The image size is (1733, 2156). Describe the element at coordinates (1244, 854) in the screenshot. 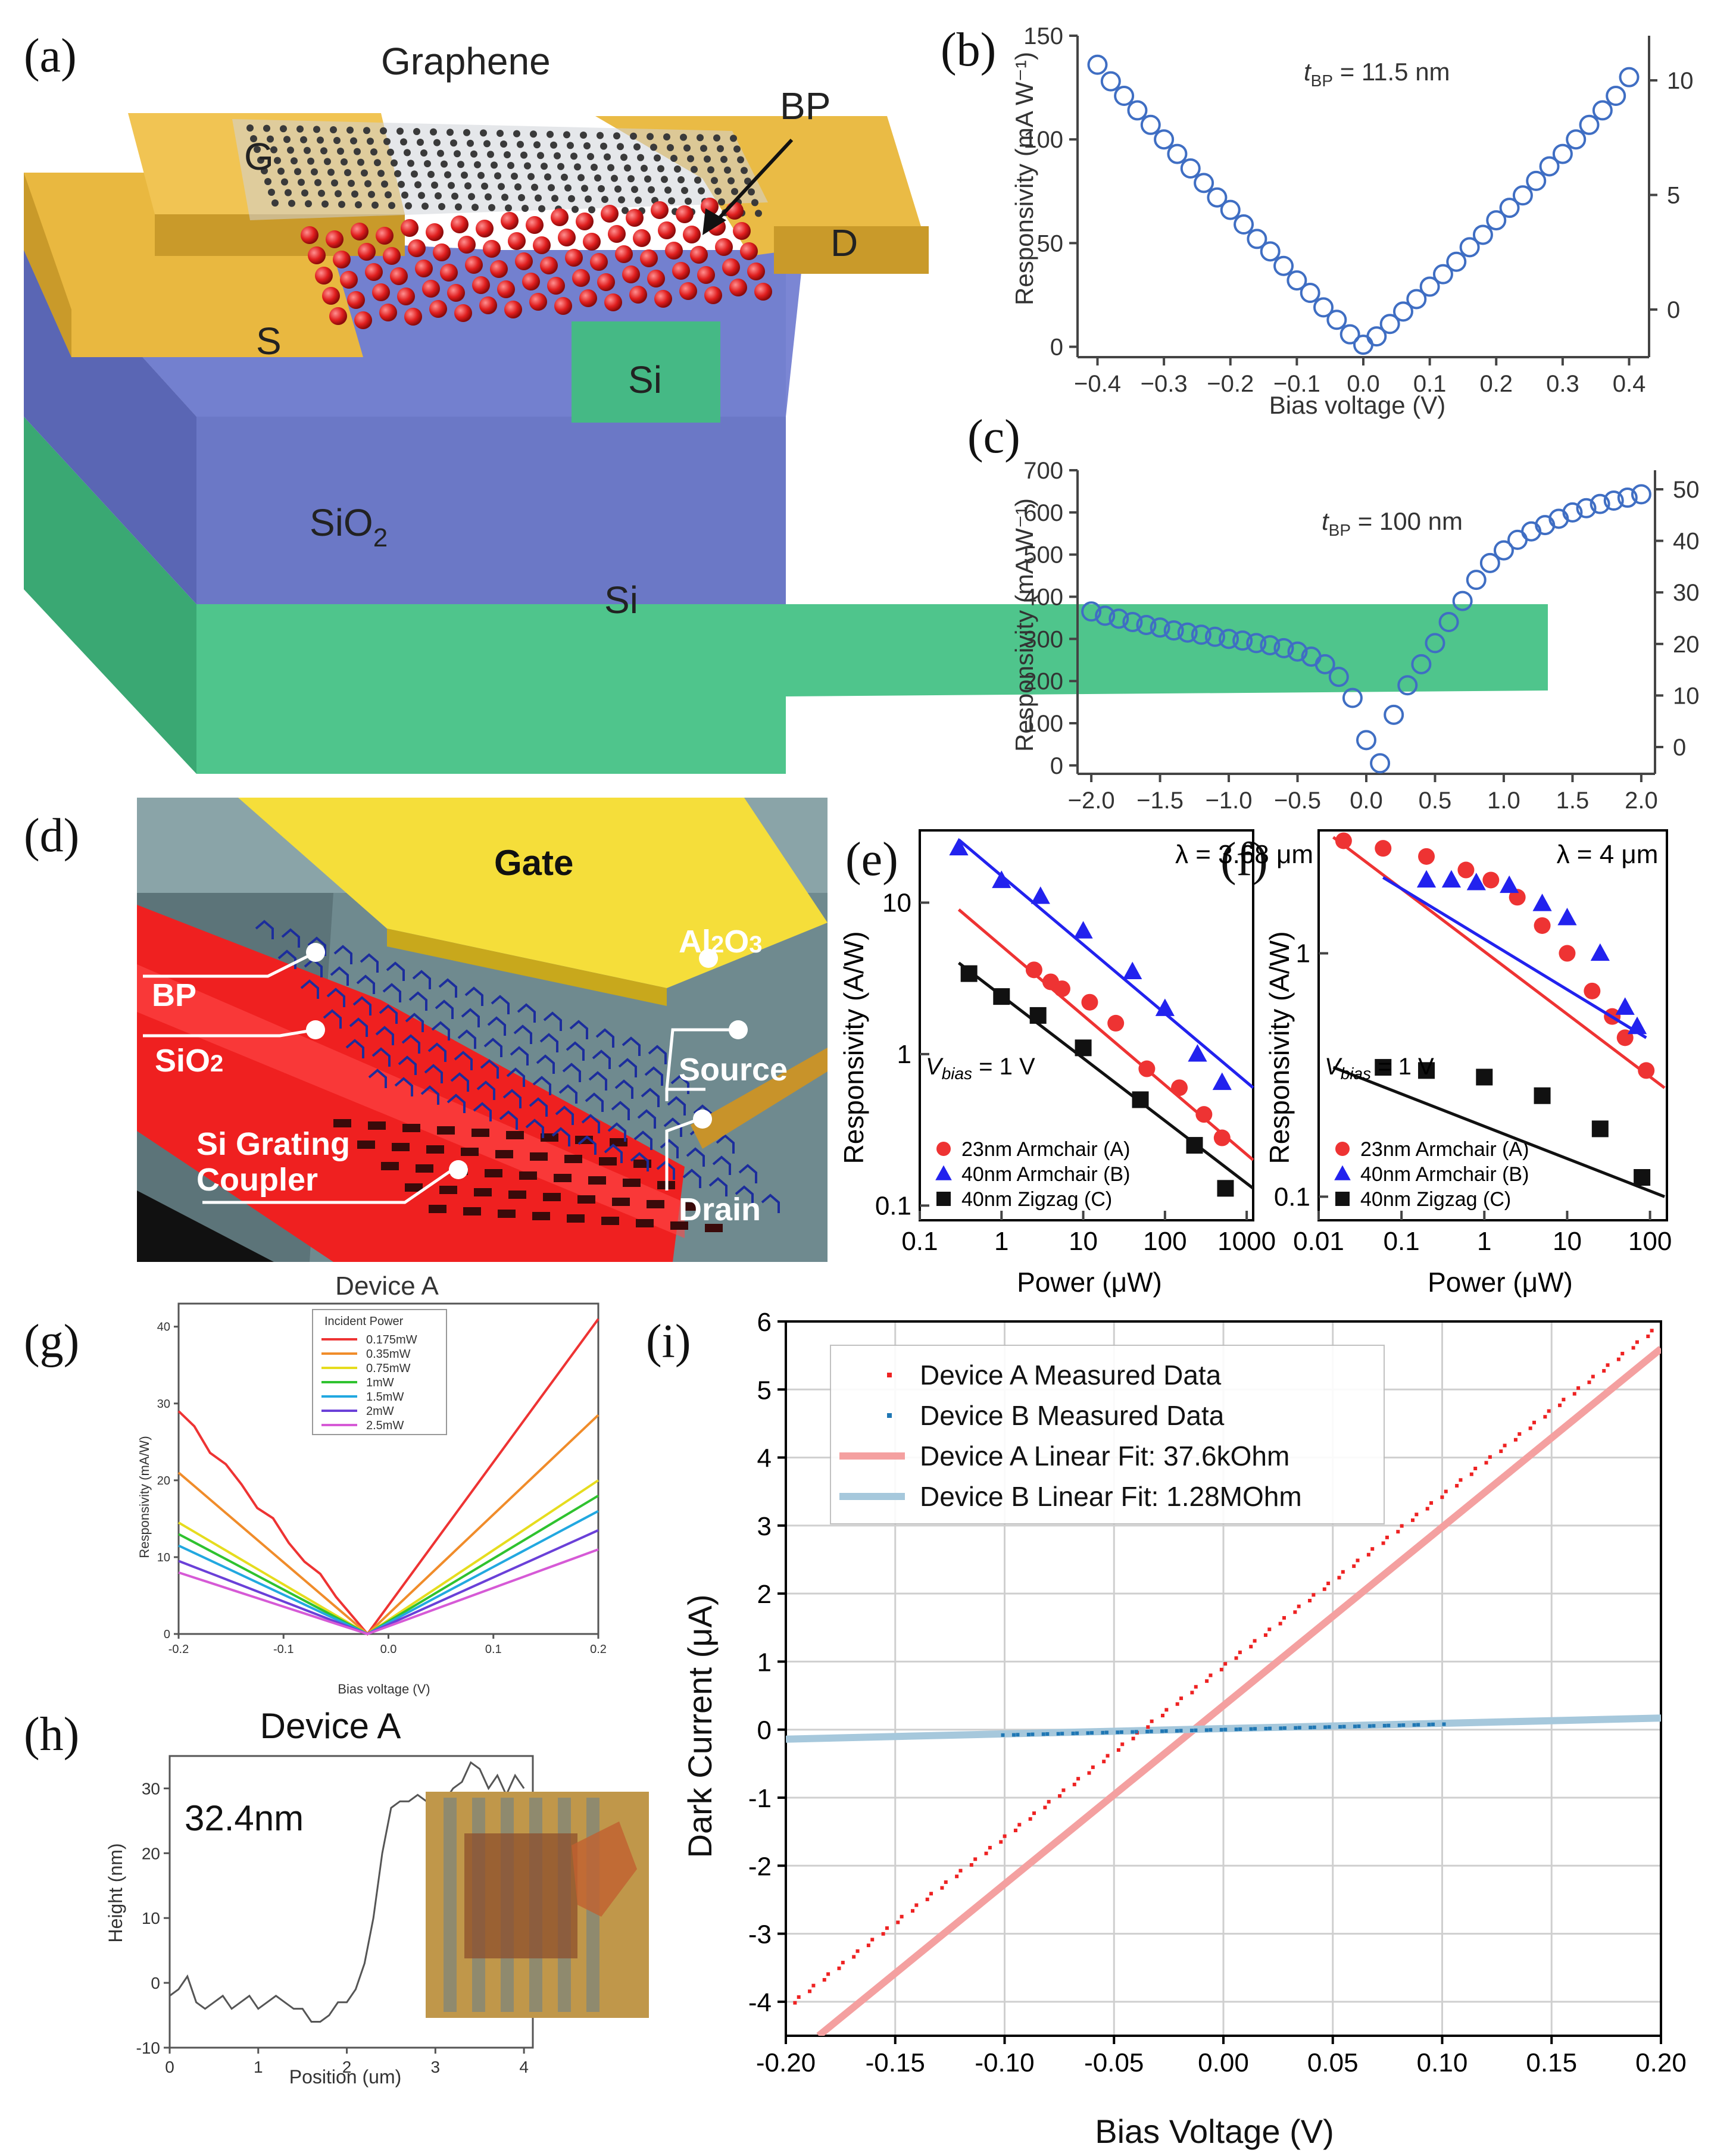

I see `chart-e-title: λ = 3.68 μm` at that location.